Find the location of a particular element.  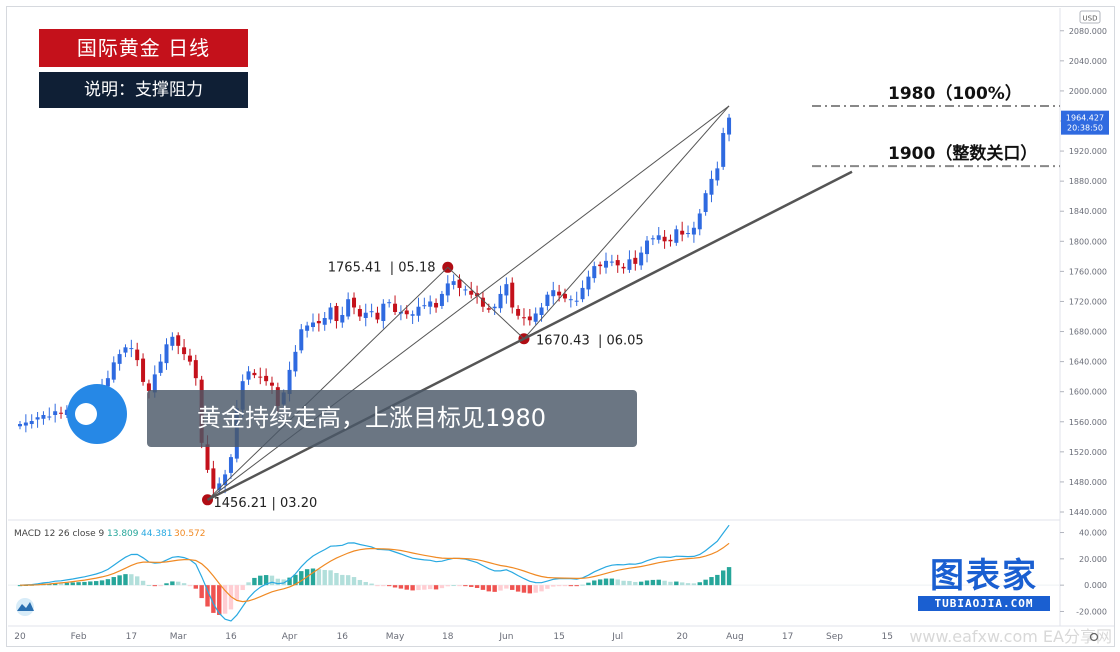

time-tick-label: 17 is located at coordinates (787, 637).